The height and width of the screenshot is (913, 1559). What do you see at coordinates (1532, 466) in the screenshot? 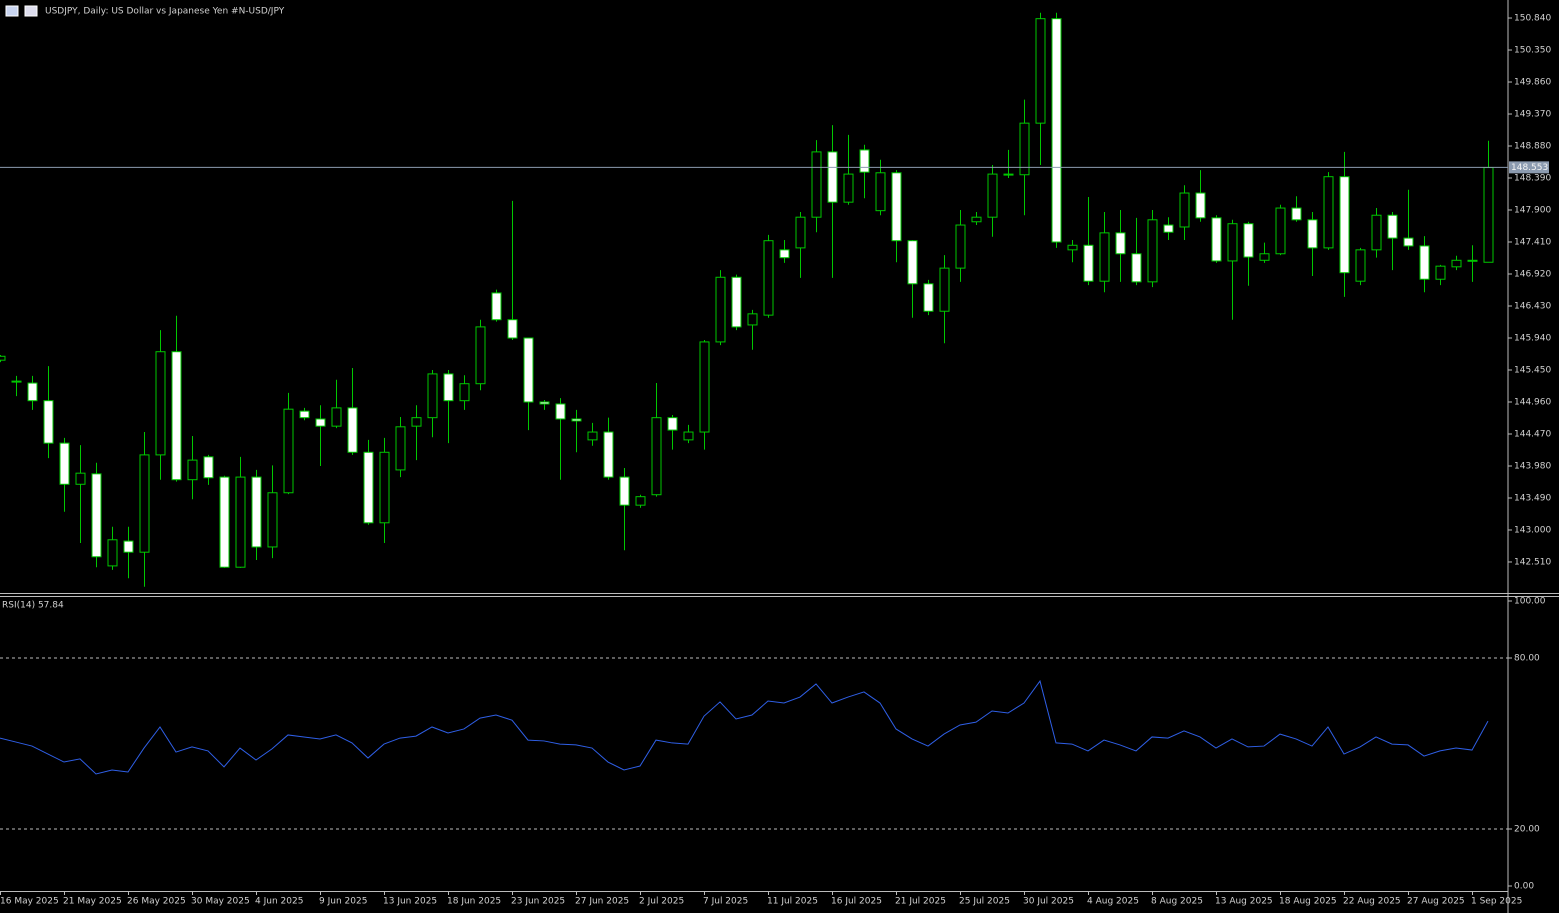
I see `y-tick-label: 143.980` at bounding box center [1532, 466].